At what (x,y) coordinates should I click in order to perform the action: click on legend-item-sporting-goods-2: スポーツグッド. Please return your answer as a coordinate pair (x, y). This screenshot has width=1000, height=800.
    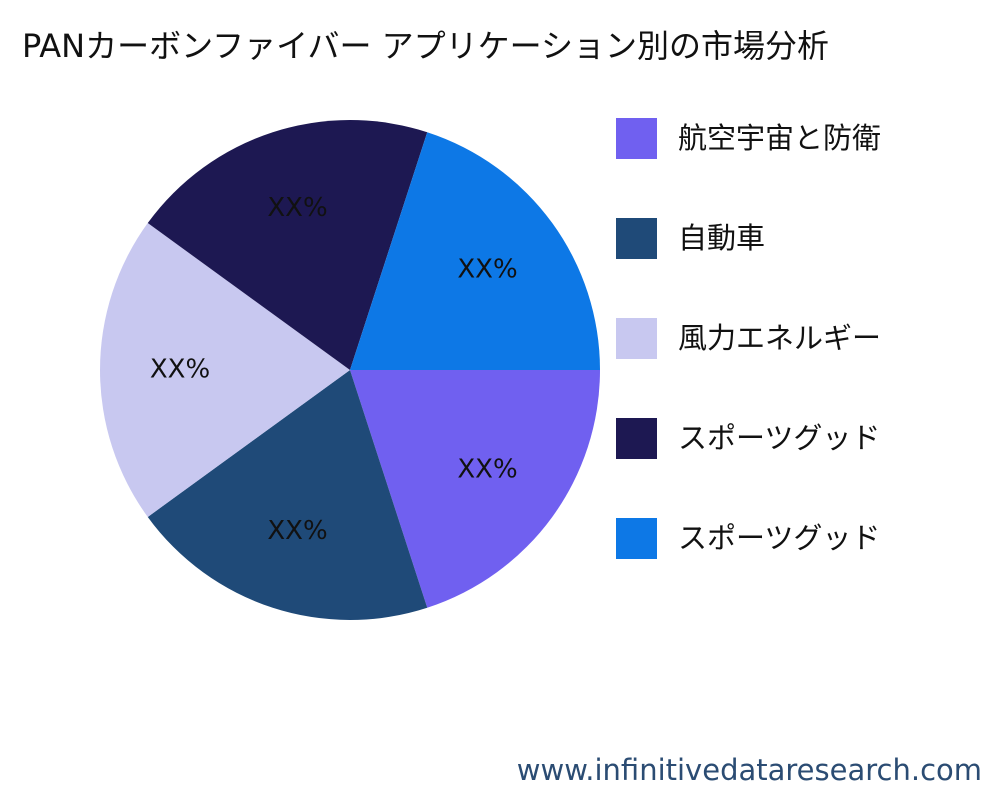
    Looking at the image, I should click on (806, 539).